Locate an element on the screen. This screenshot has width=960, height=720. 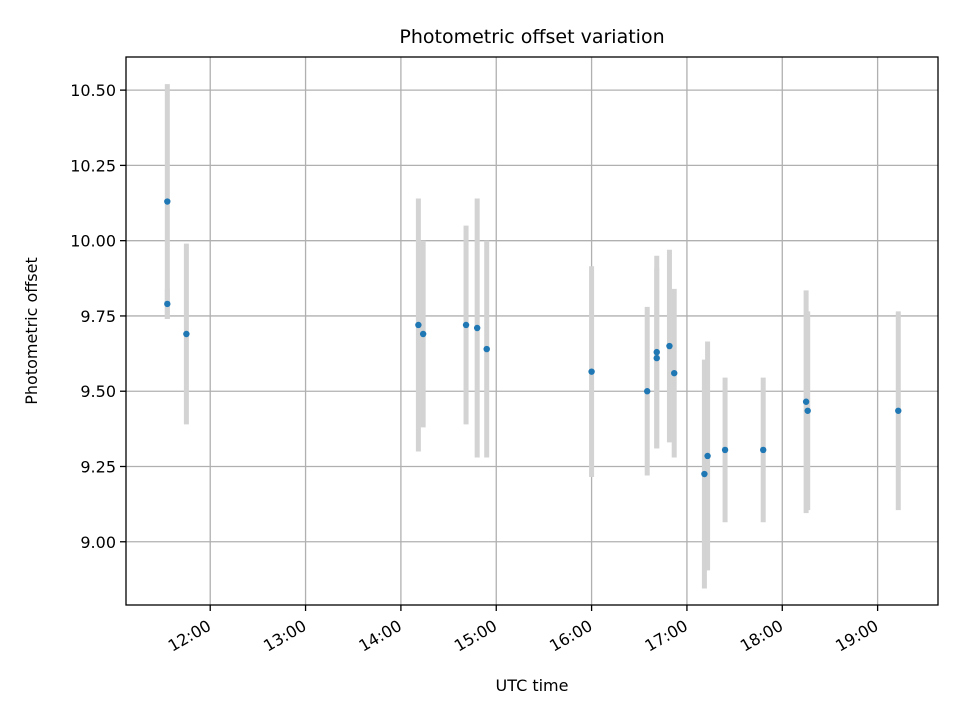
y-tick-label: 9.25 is located at coordinates (98, 466).